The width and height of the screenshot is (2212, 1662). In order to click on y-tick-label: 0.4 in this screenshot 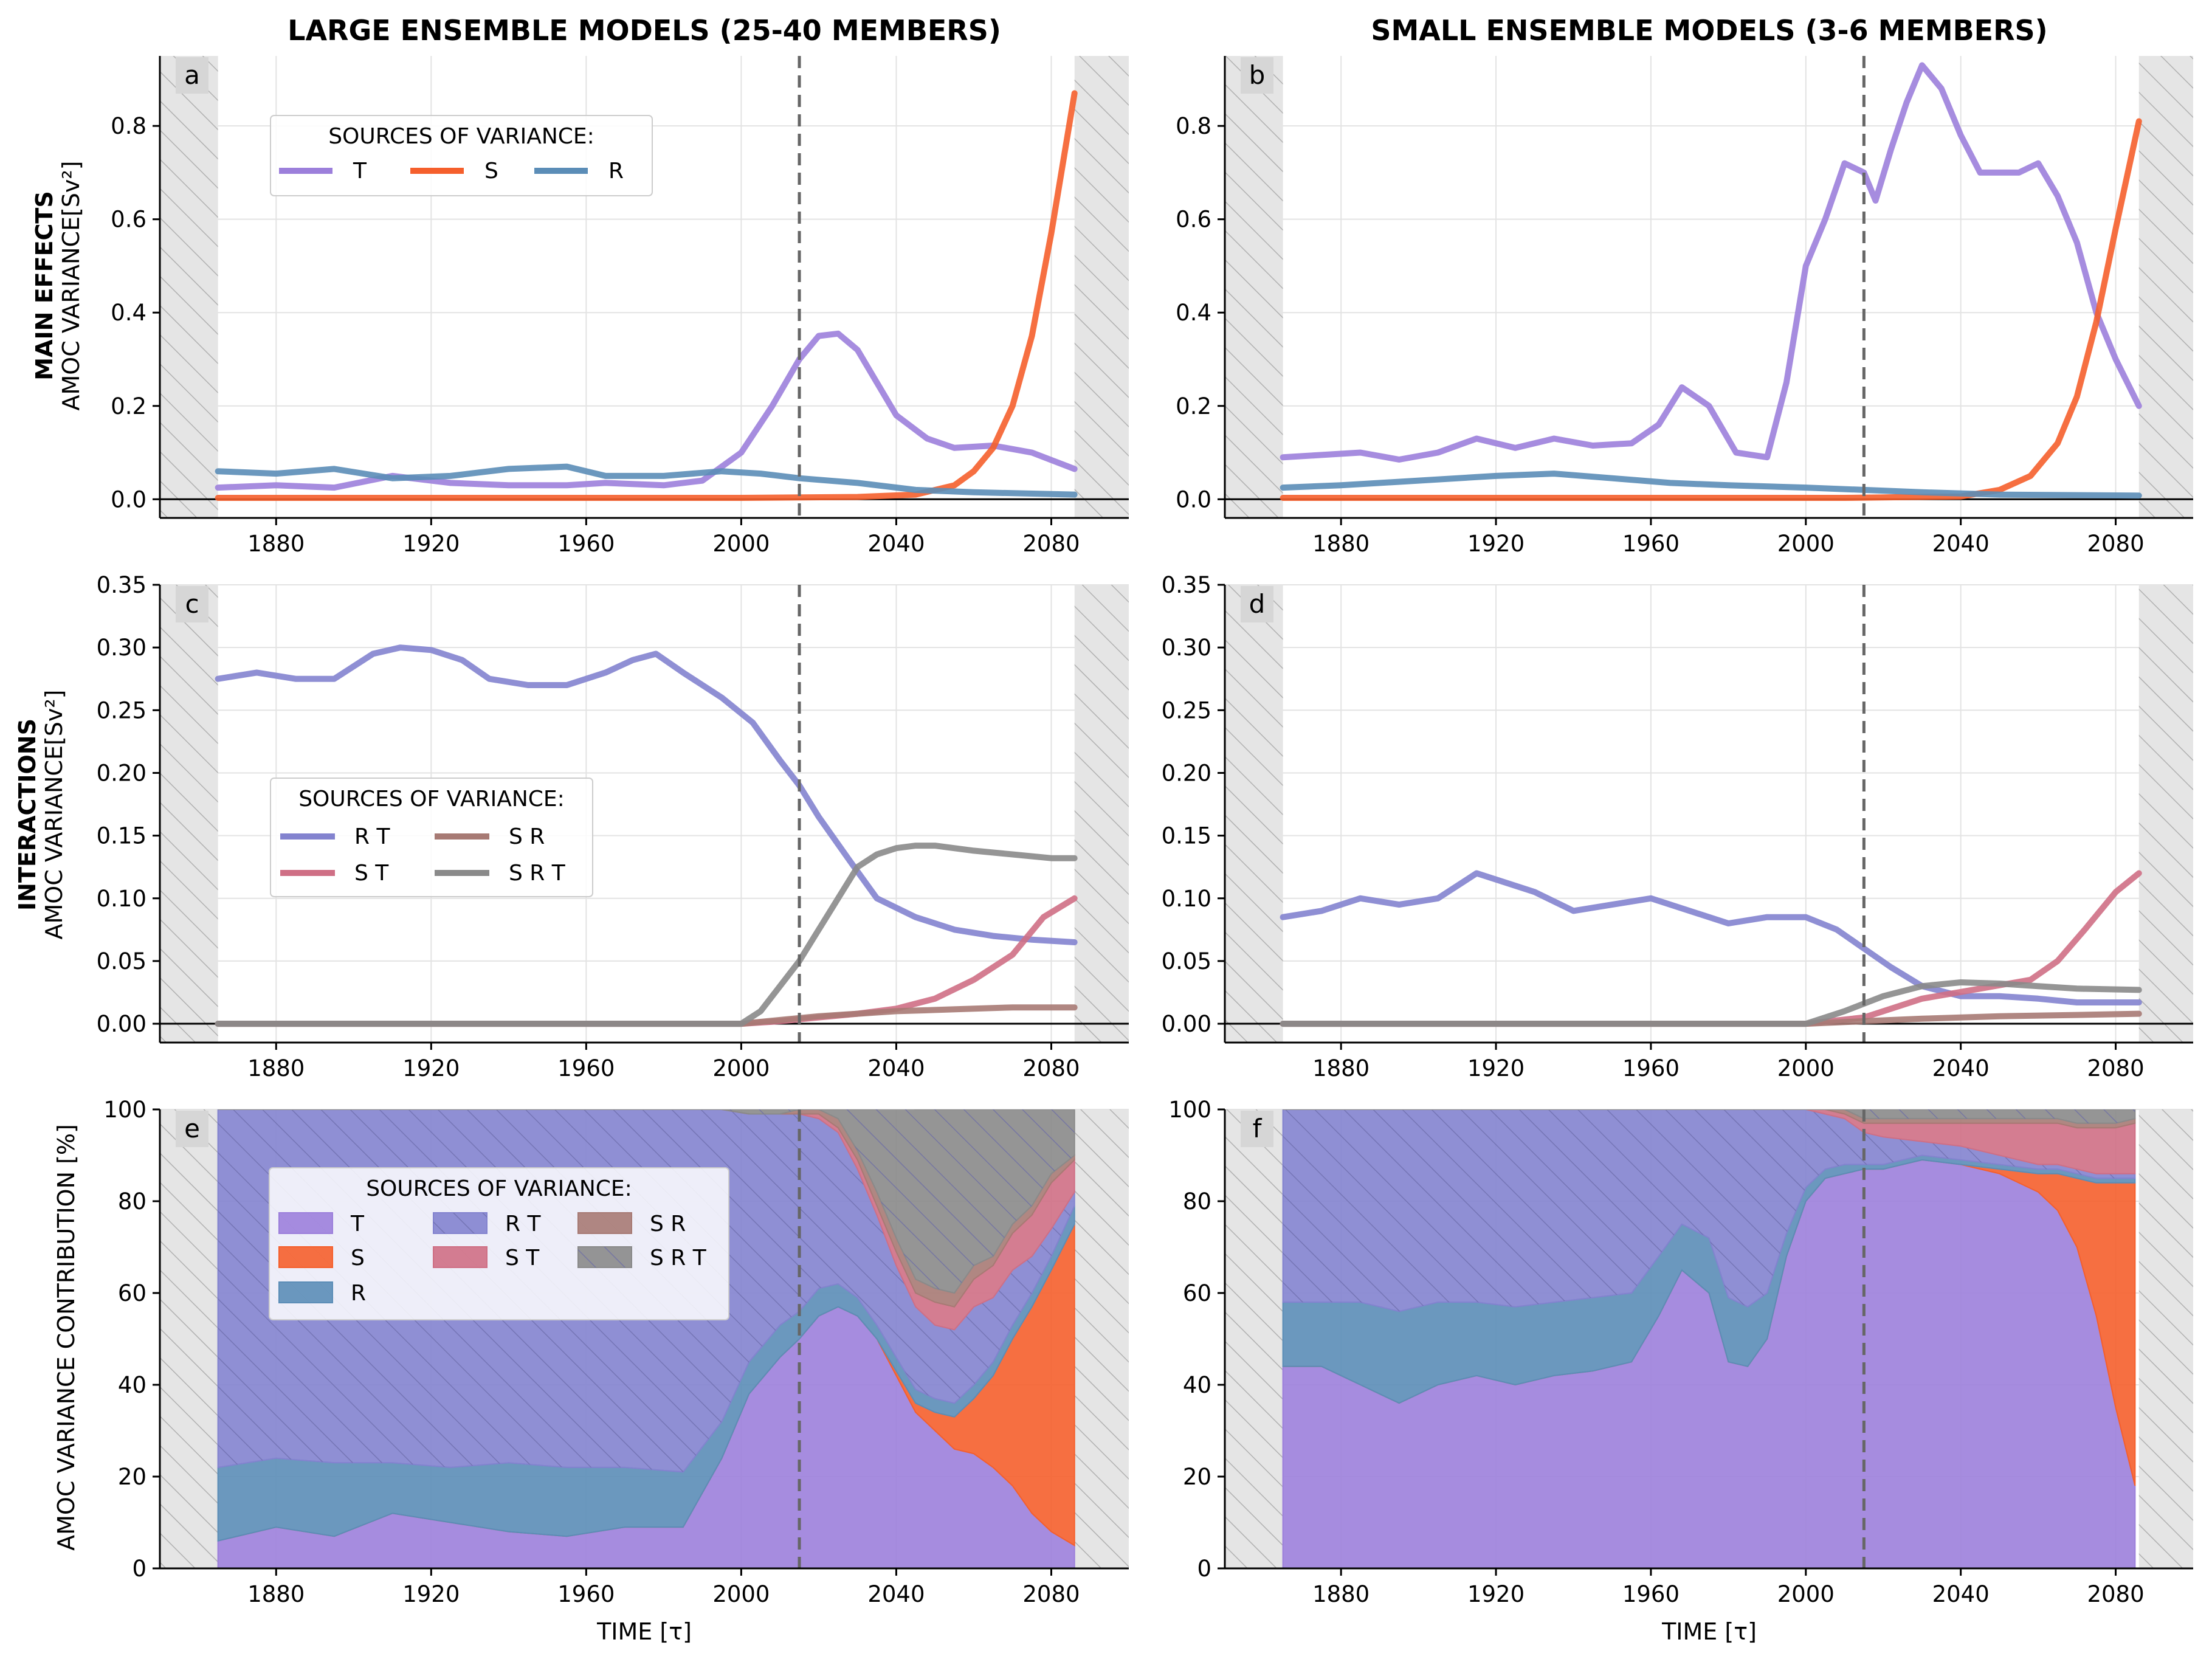, I will do `click(129, 313)`.